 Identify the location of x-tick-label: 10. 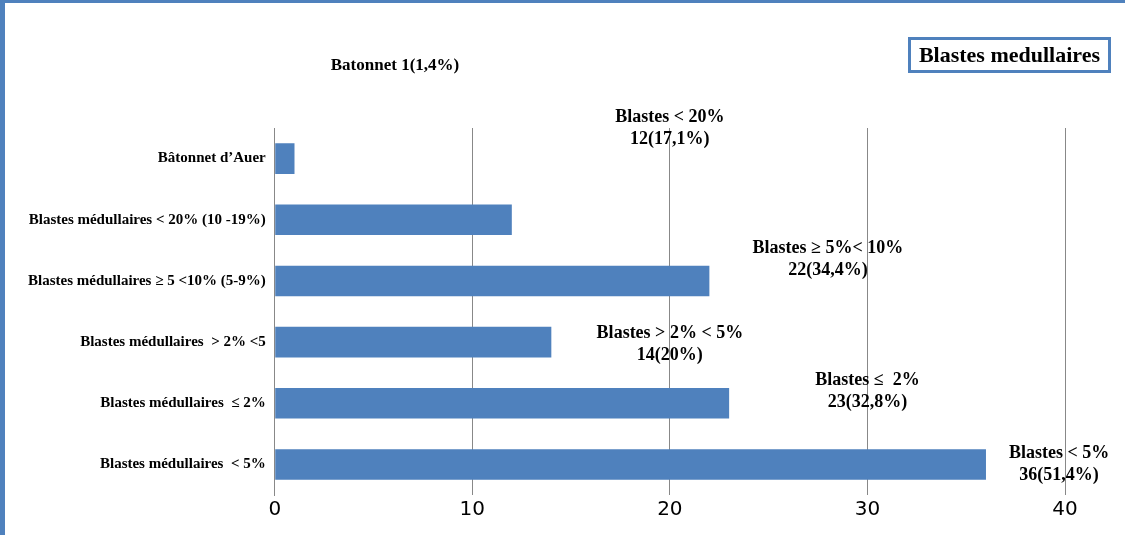
(472, 508).